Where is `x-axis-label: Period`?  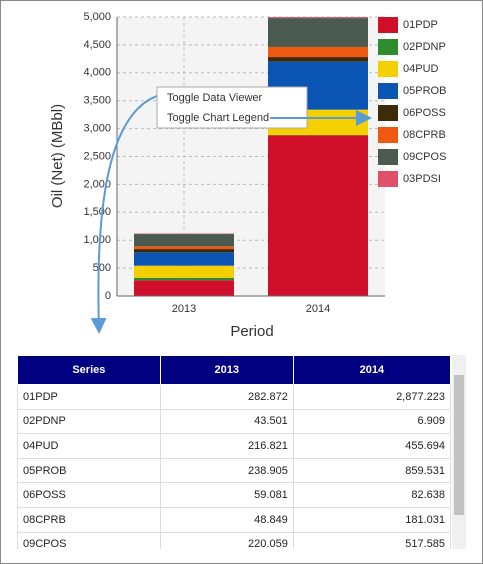 x-axis-label: Period is located at coordinates (251, 331).